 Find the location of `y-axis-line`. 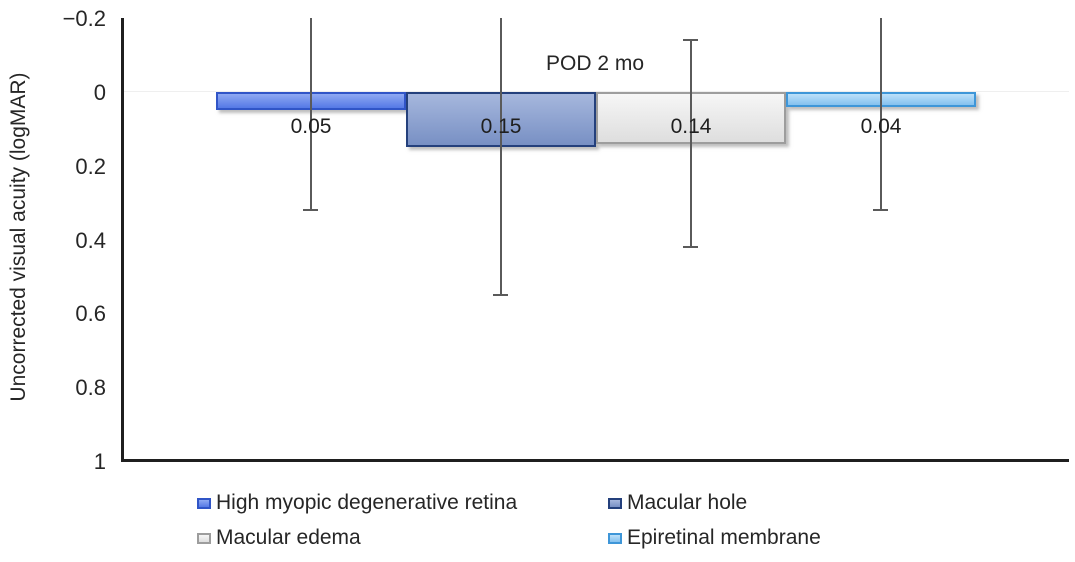

y-axis-line is located at coordinates (122, 240).